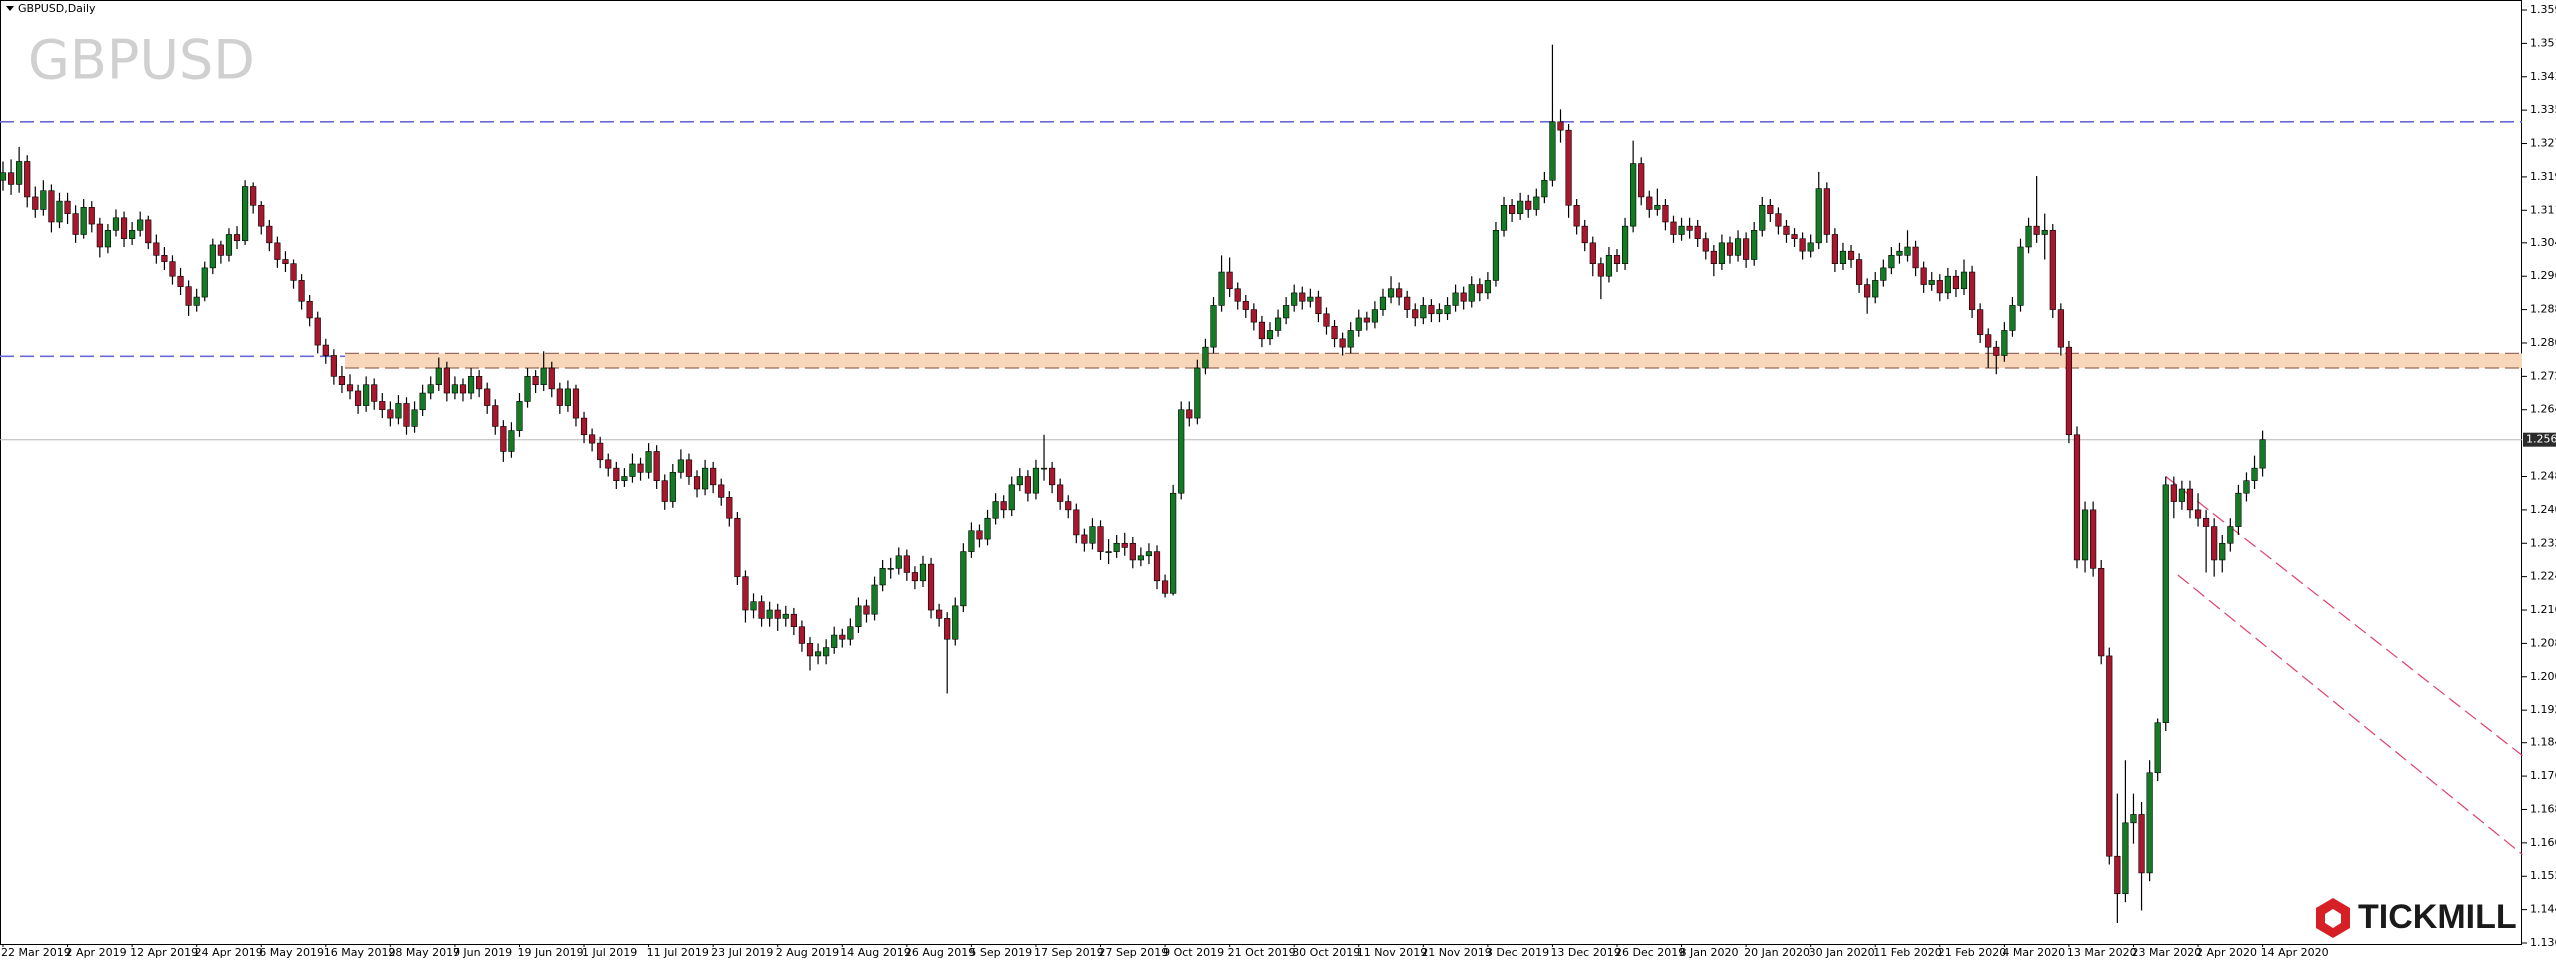 The image size is (2556, 960). What do you see at coordinates (2543, 275) in the screenshot?
I see `y-tick-label: 1.29600` at bounding box center [2543, 275].